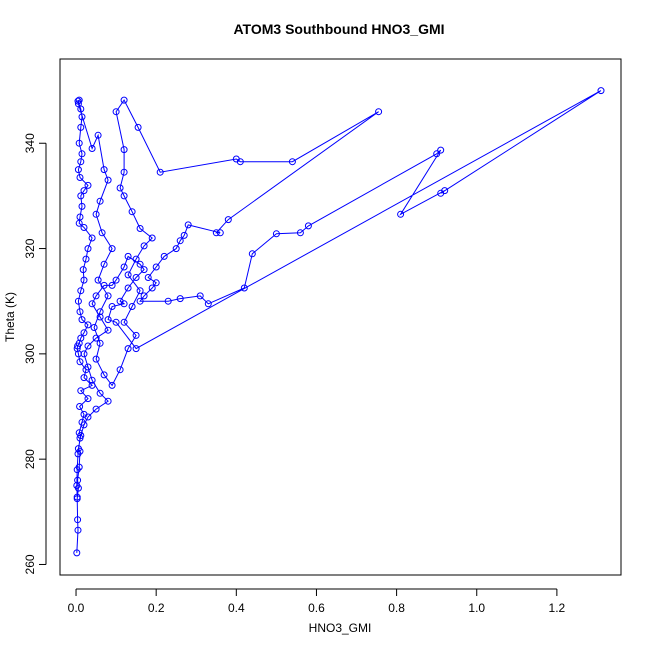  I want to click on x-tick-label: 0.4, so click(236, 608).